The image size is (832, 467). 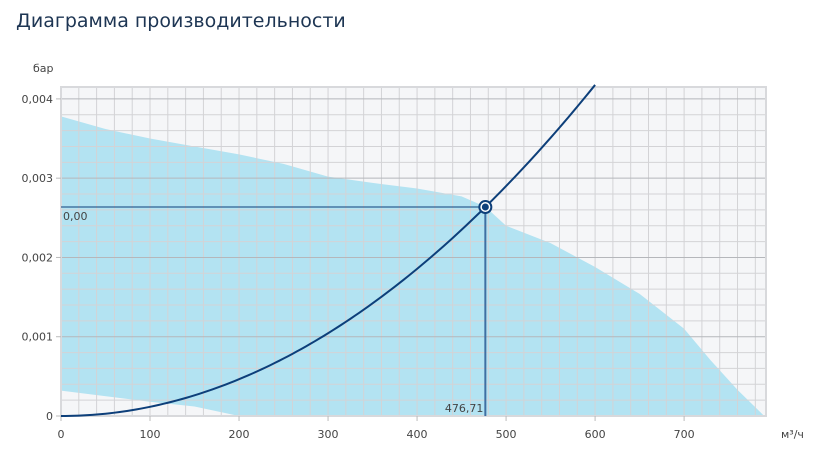 I want to click on y-tick-label: 0, so click(x=49, y=416).